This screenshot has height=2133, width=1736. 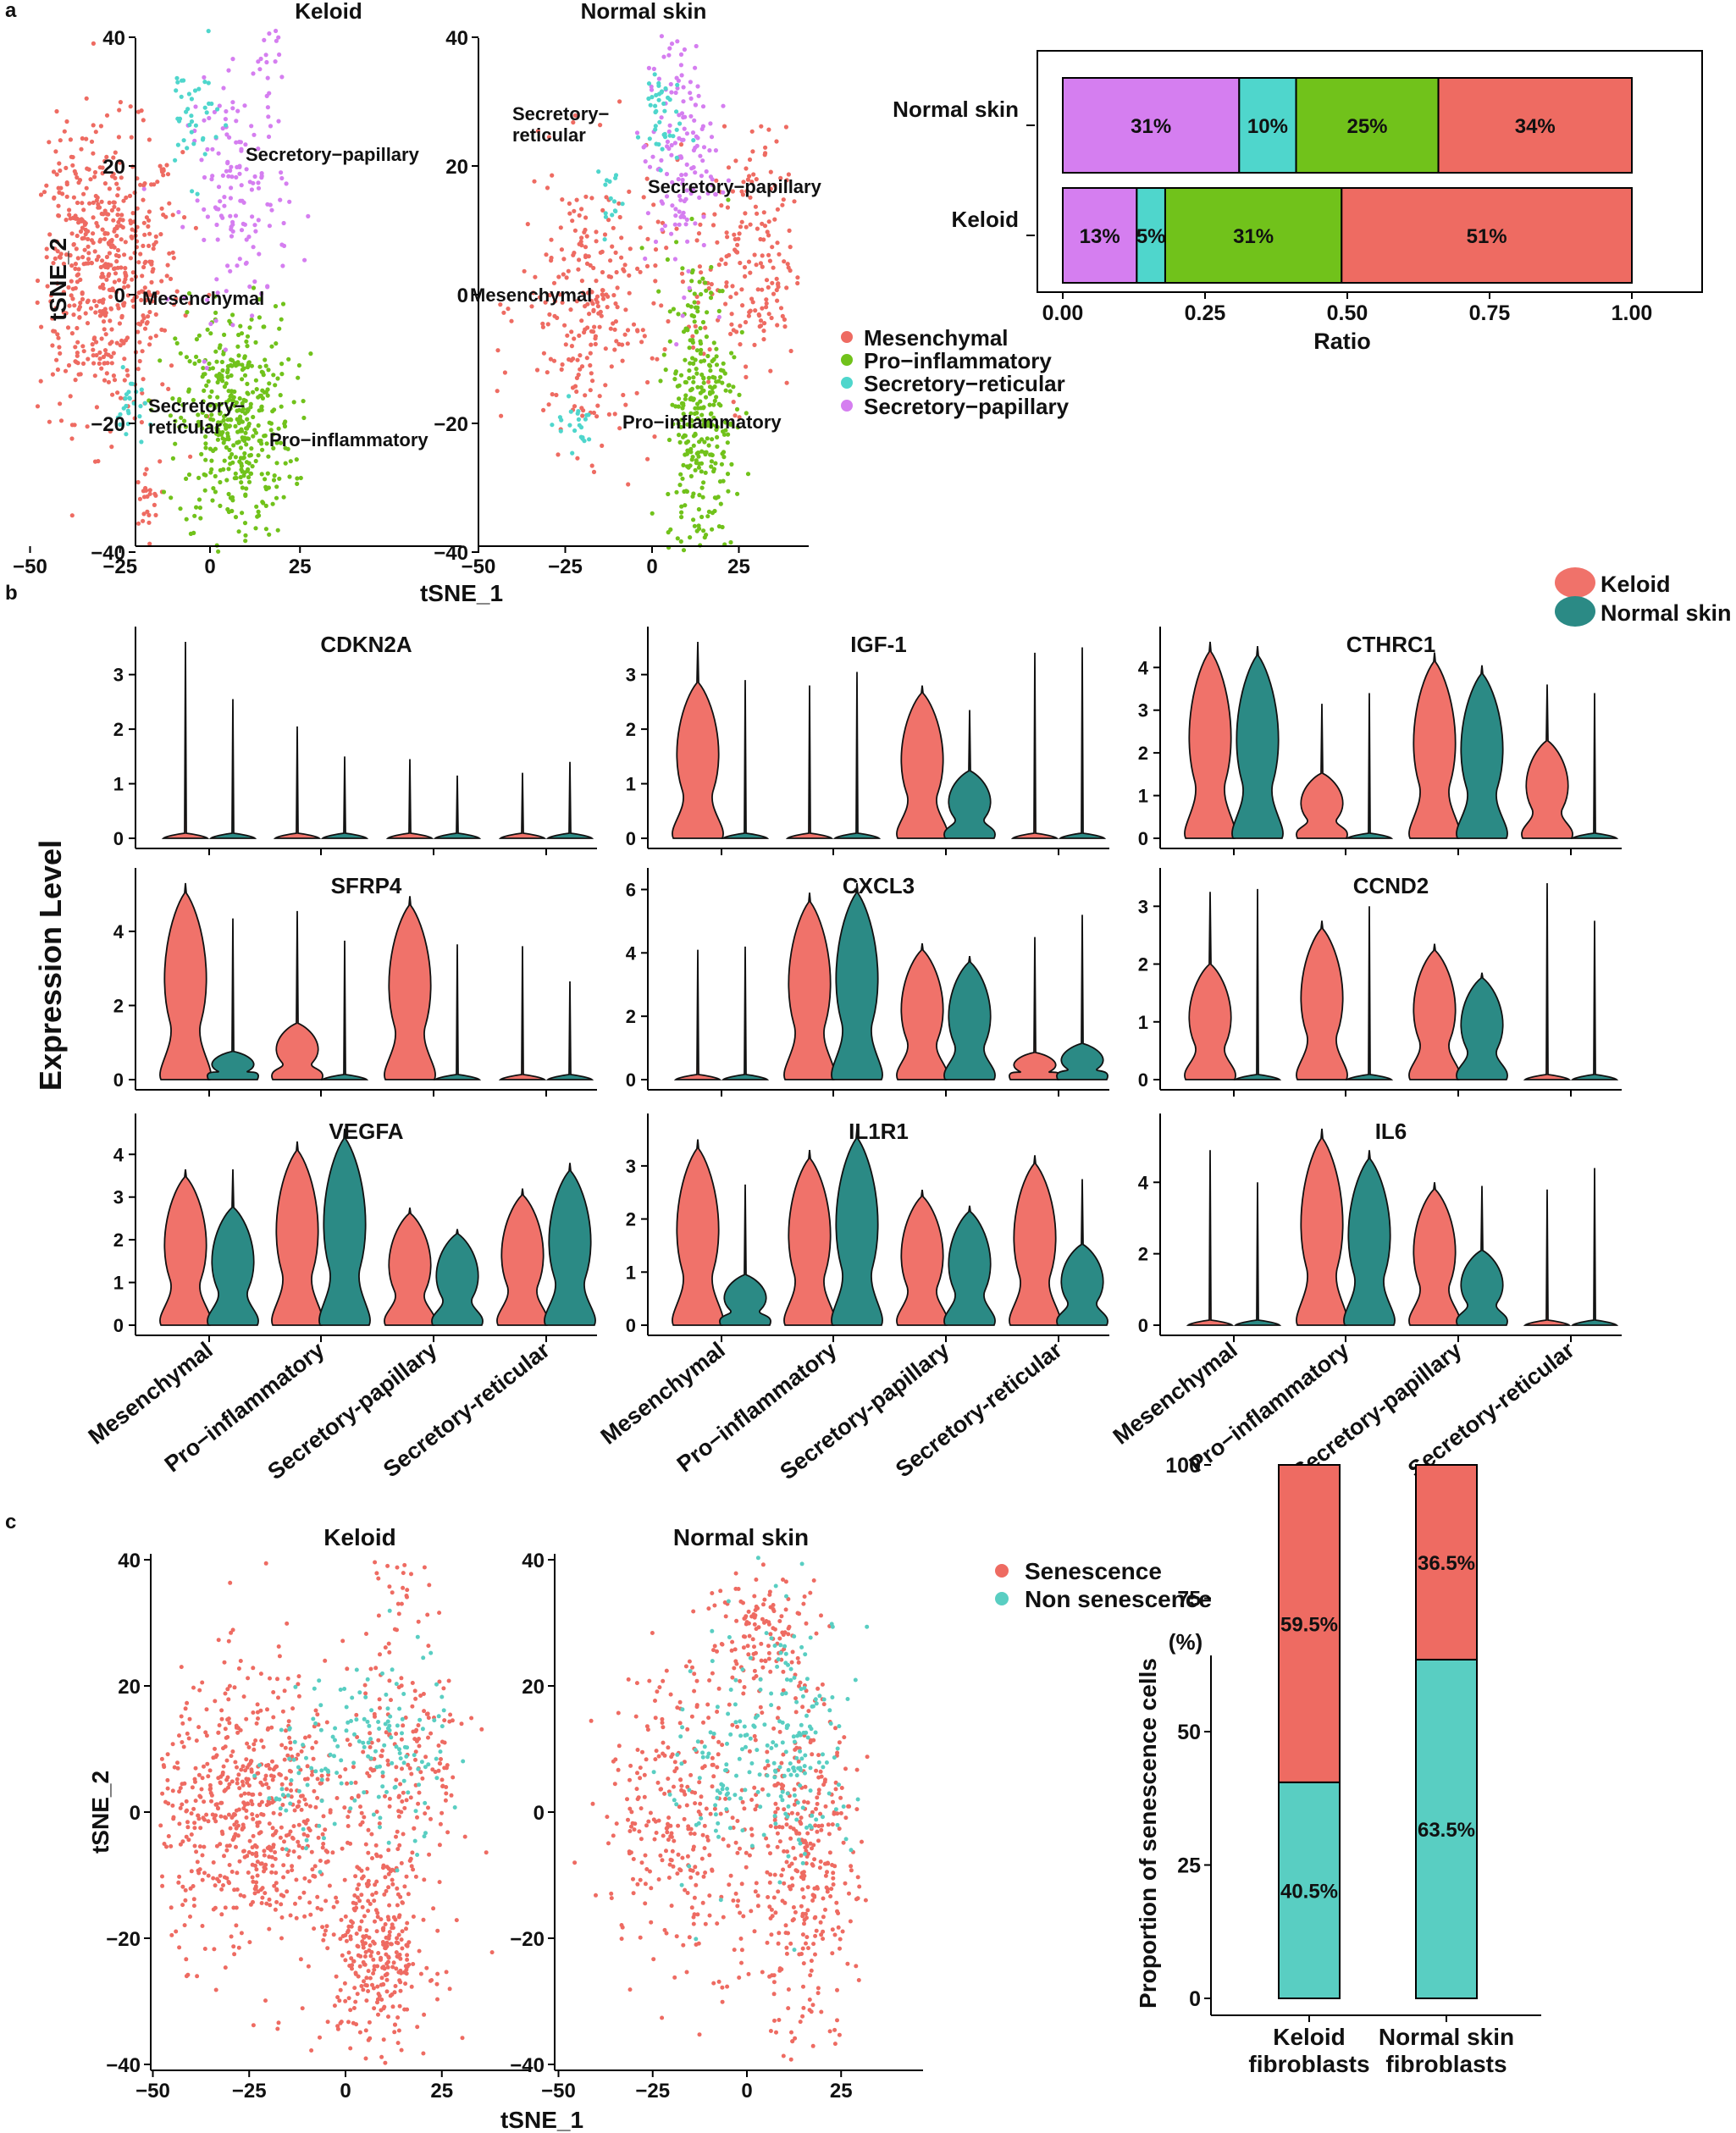 I want to click on ratio-bar-segment, so click(x=1253, y=236).